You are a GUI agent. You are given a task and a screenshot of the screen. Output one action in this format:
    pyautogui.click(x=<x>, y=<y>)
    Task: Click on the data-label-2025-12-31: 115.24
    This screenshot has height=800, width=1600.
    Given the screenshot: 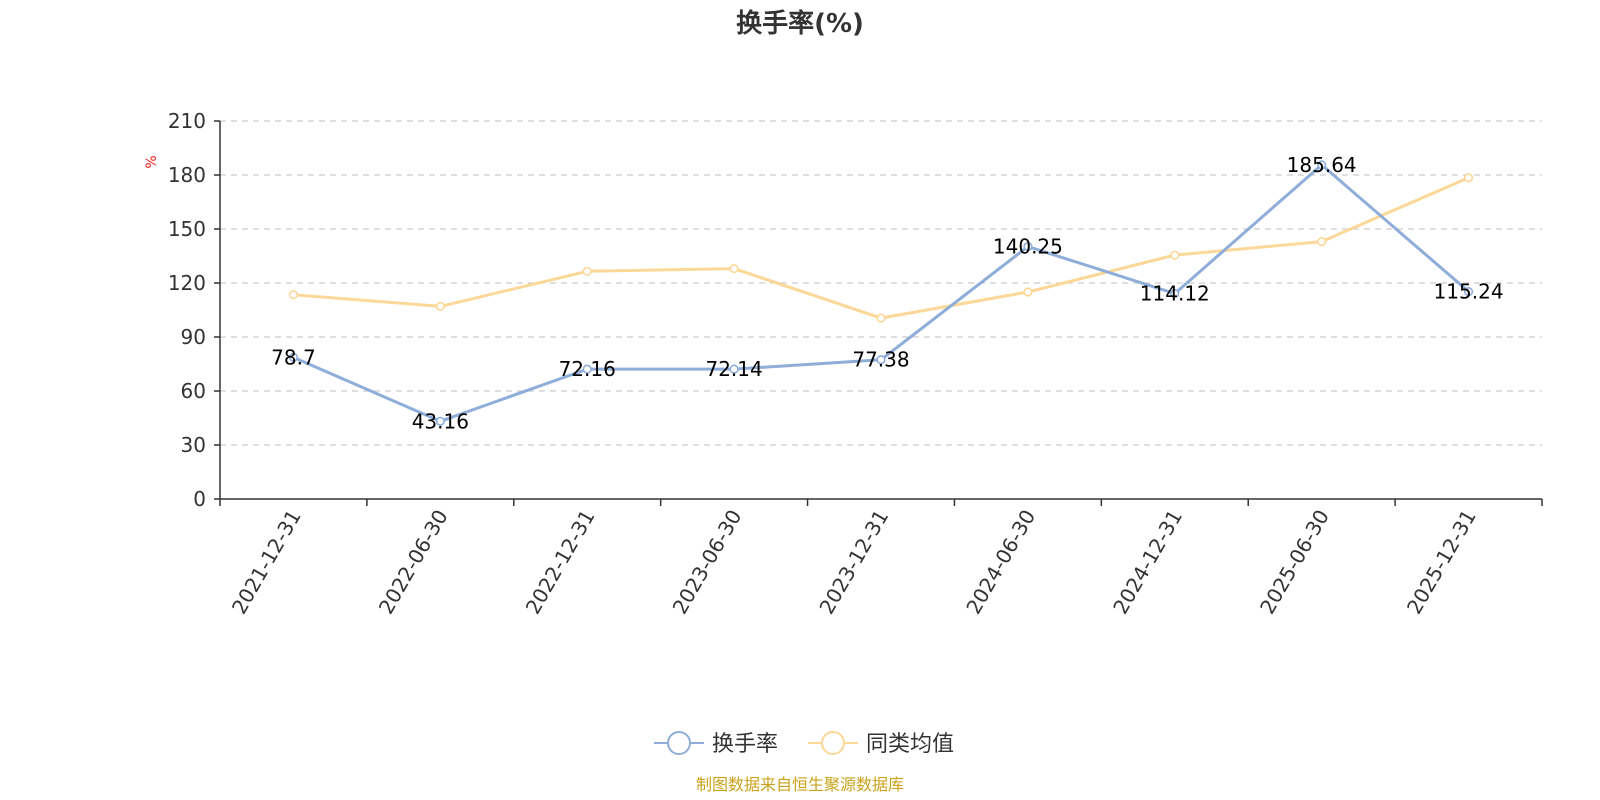 What is the action you would take?
    pyautogui.click(x=1469, y=292)
    